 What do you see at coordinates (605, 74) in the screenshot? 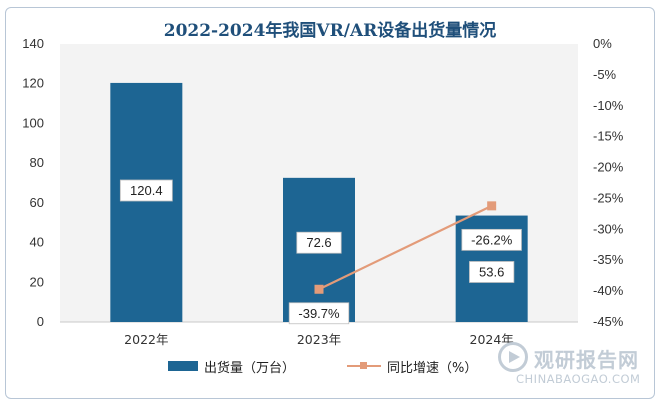
I see `y-right-tick-label: -5%` at bounding box center [605, 74].